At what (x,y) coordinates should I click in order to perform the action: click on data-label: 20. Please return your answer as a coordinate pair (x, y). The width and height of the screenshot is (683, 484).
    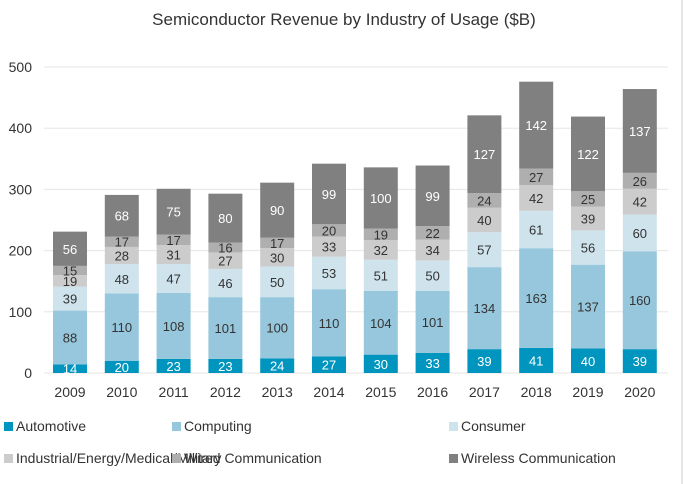
    Looking at the image, I should click on (122, 367).